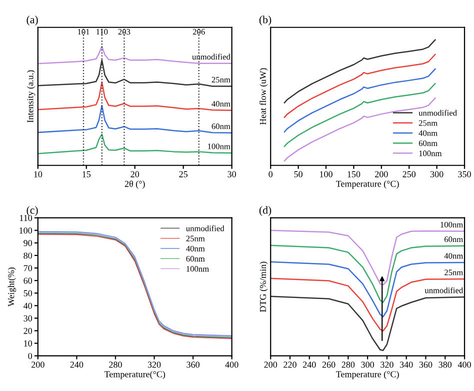  What do you see at coordinates (86, 174) in the screenshot?
I see `x-tick-label: 15` at bounding box center [86, 174].